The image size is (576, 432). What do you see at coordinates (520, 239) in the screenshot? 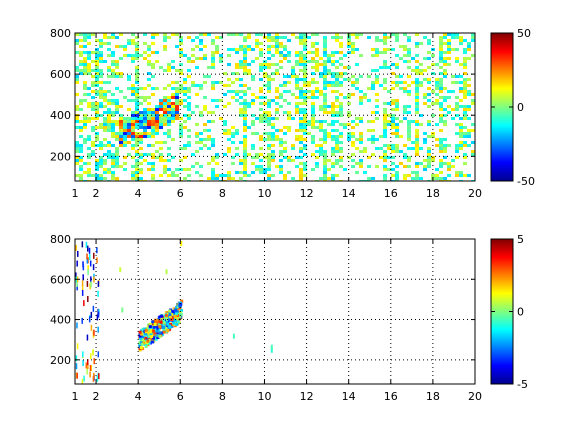
I see `colorbar-tick-label: 5` at bounding box center [520, 239].